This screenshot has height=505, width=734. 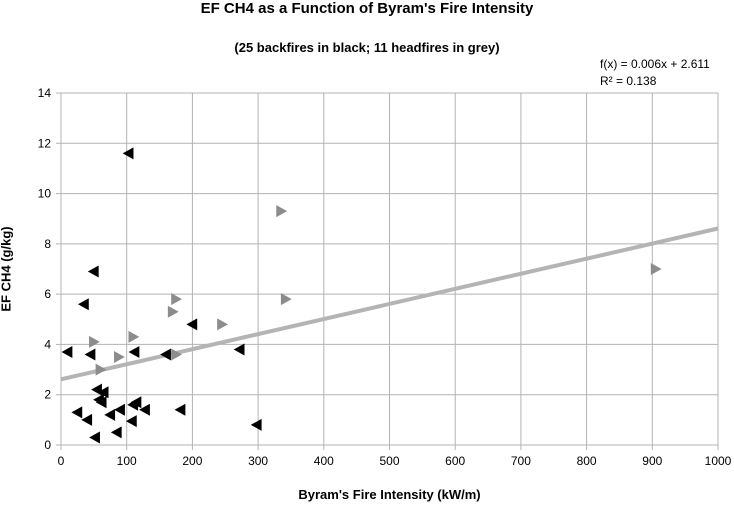 What do you see at coordinates (47, 395) in the screenshot?
I see `y-tick-label: 2` at bounding box center [47, 395].